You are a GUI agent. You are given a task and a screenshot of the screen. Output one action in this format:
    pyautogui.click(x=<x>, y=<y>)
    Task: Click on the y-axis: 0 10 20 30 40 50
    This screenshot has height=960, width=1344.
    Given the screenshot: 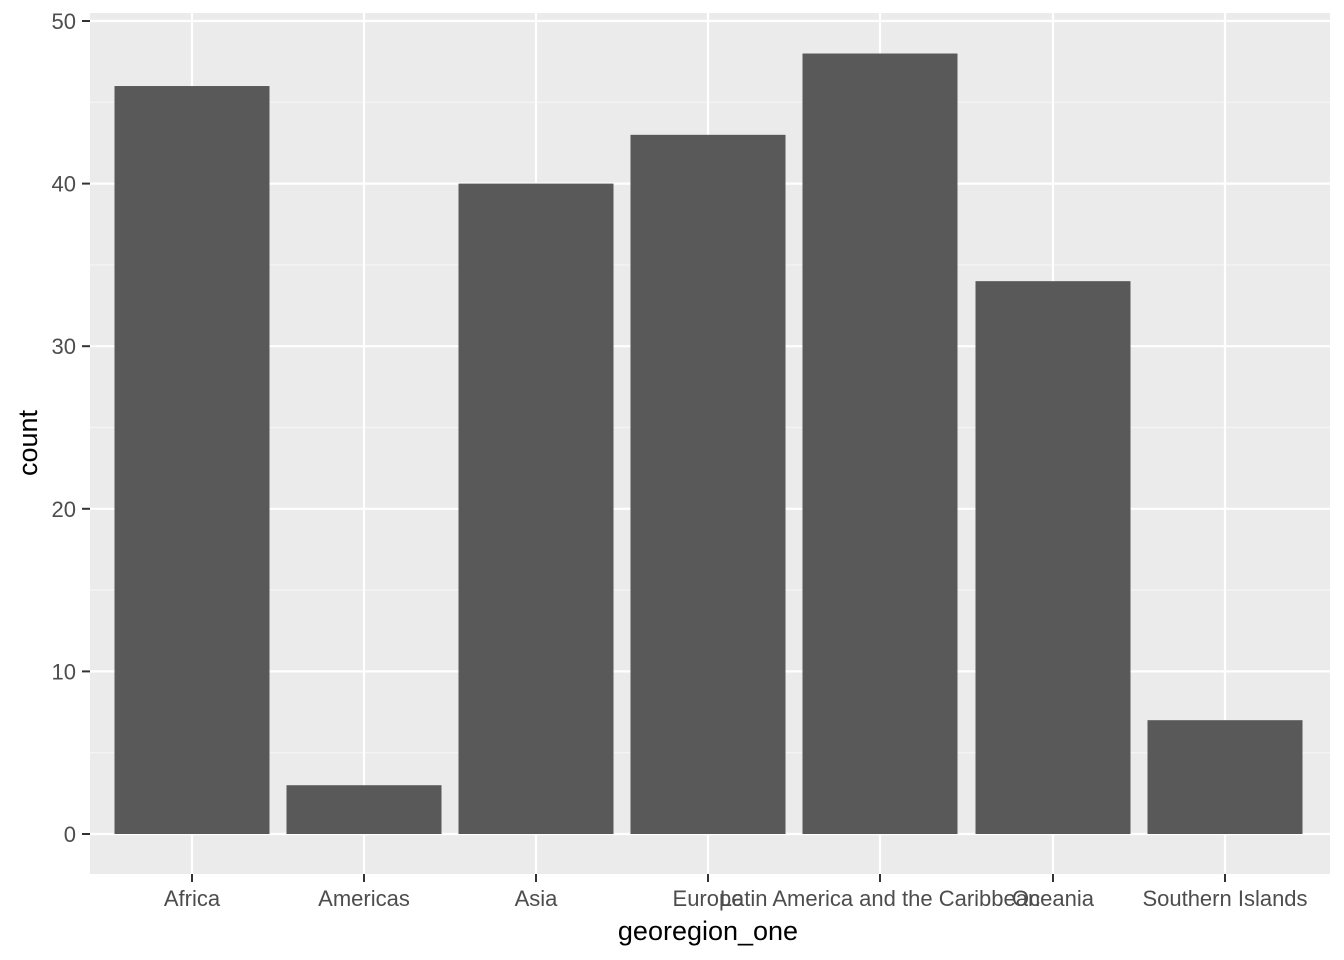 What is the action you would take?
    pyautogui.click(x=71, y=428)
    